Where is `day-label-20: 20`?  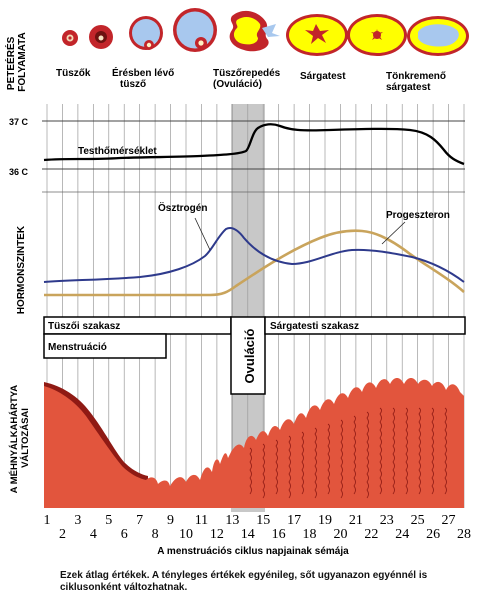 day-label-20: 20 is located at coordinates (340, 534).